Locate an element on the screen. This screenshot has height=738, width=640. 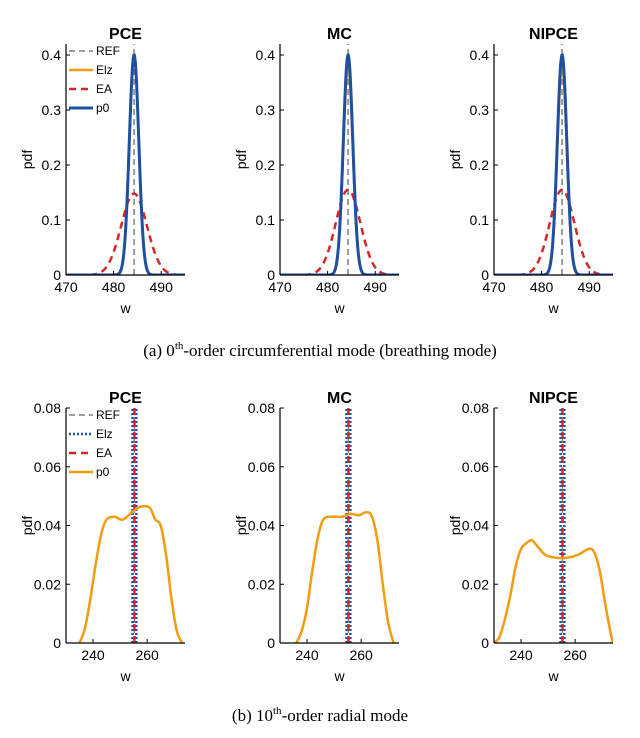
chart-panel-b-3: 0 0.02 0.04 0.06 0.08 240 260 NIPCE w pdf is located at coordinates (530, 537).